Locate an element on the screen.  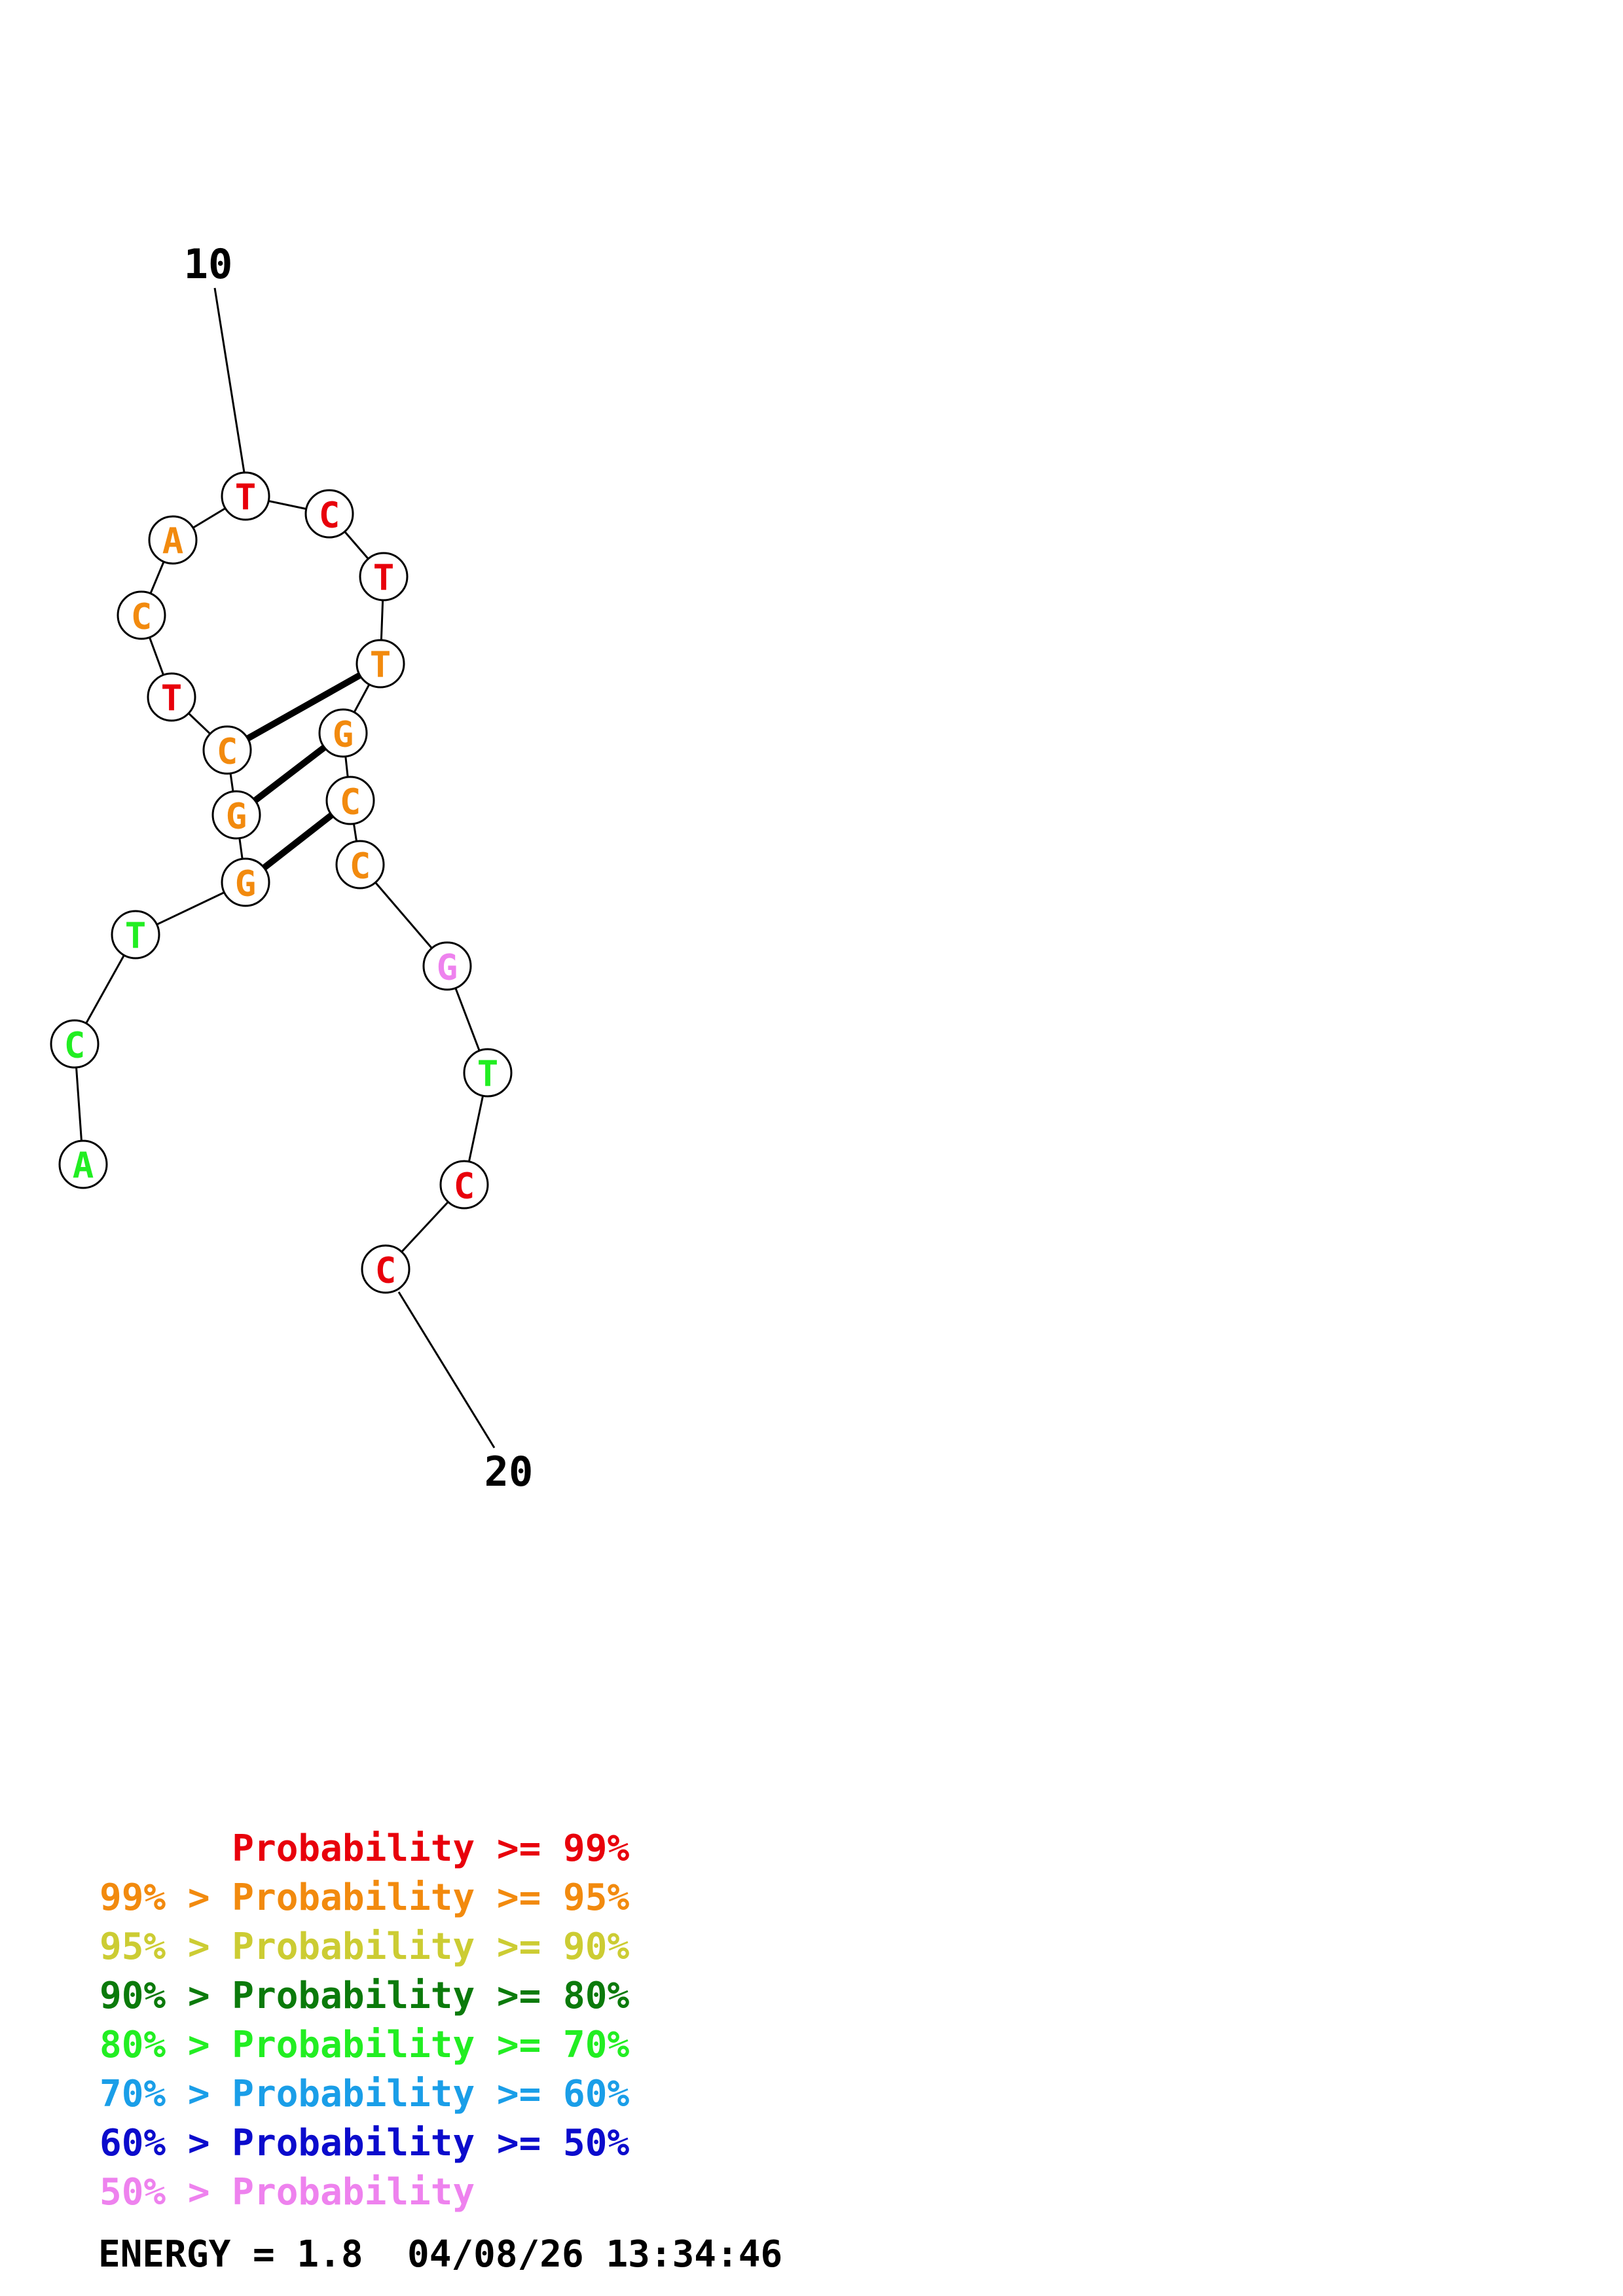
position-labels: 10 20 is located at coordinates (359, 868).